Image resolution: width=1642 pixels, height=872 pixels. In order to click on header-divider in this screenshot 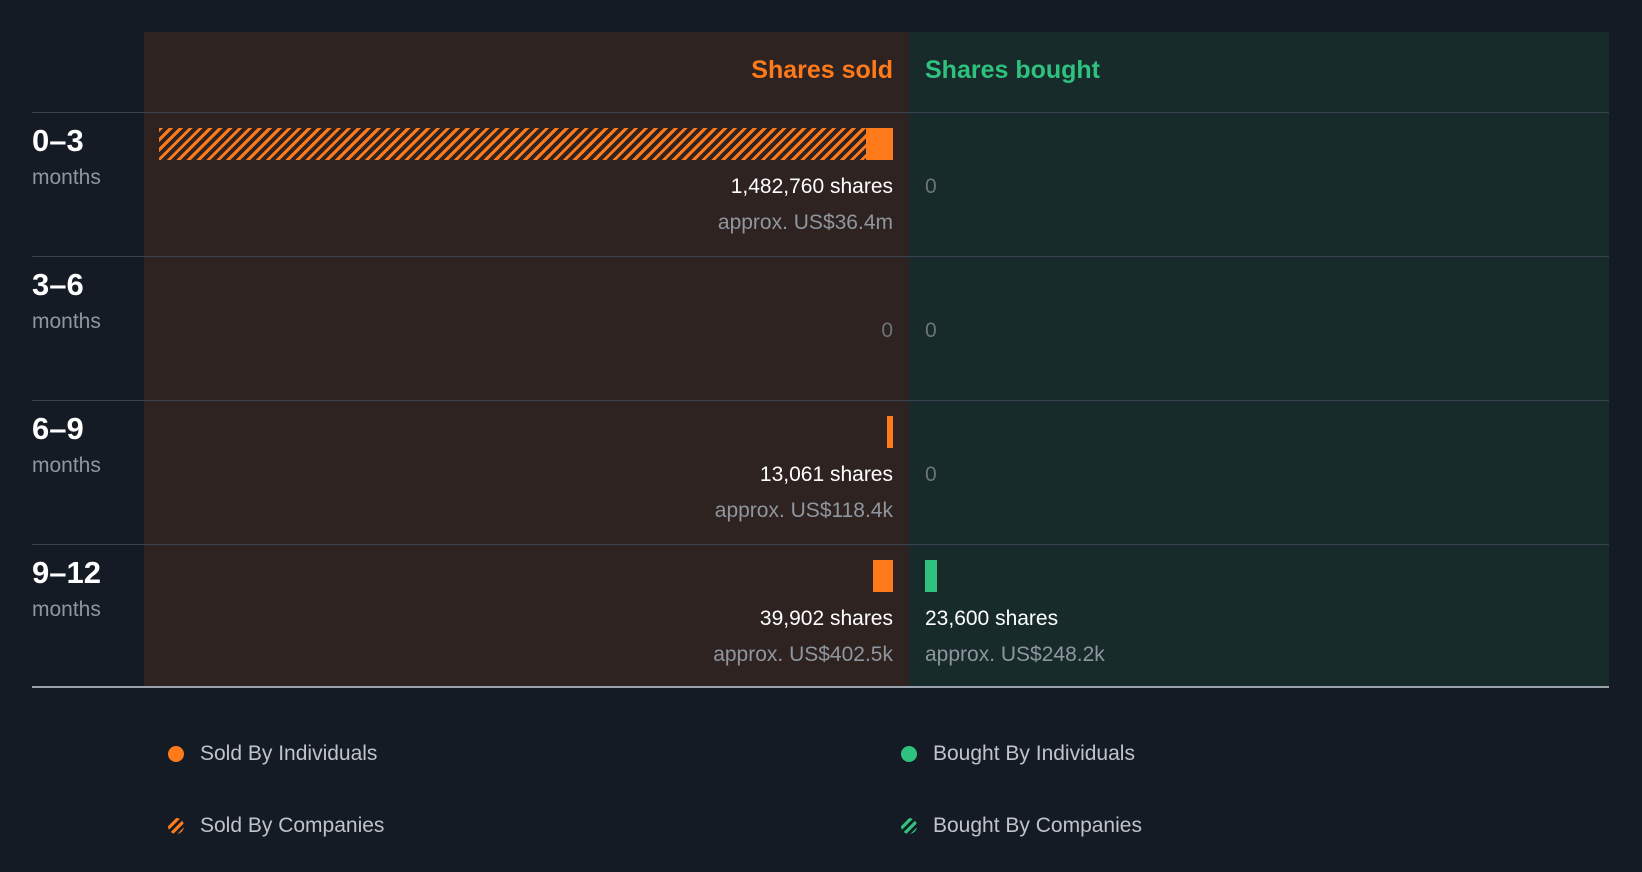, I will do `click(820, 112)`.